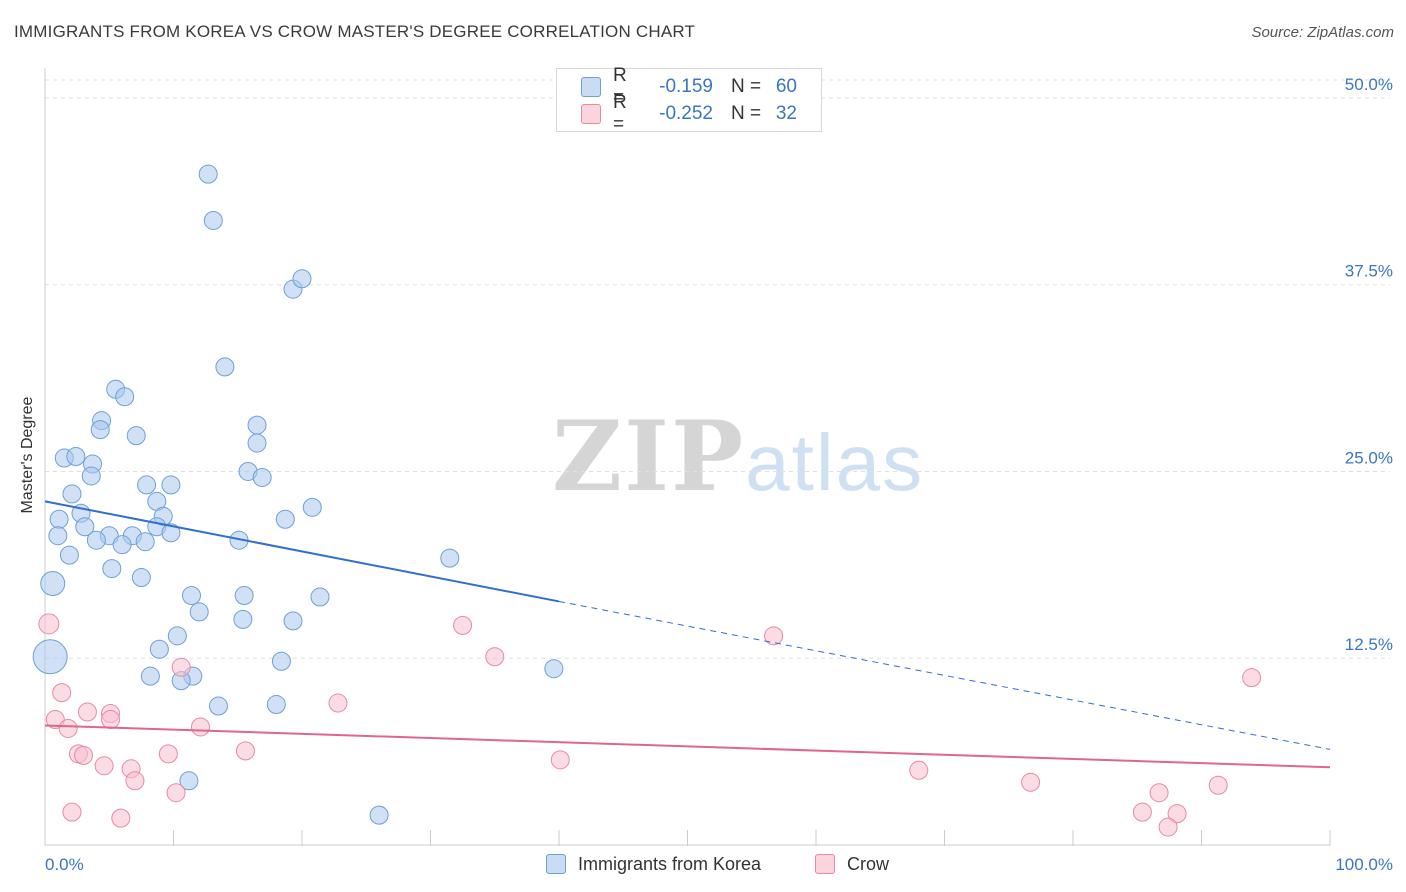 Image resolution: width=1406 pixels, height=892 pixels. Describe the element at coordinates (670, 863) in the screenshot. I see `bottom-legend-label-korea: Immigrants from Korea` at that location.